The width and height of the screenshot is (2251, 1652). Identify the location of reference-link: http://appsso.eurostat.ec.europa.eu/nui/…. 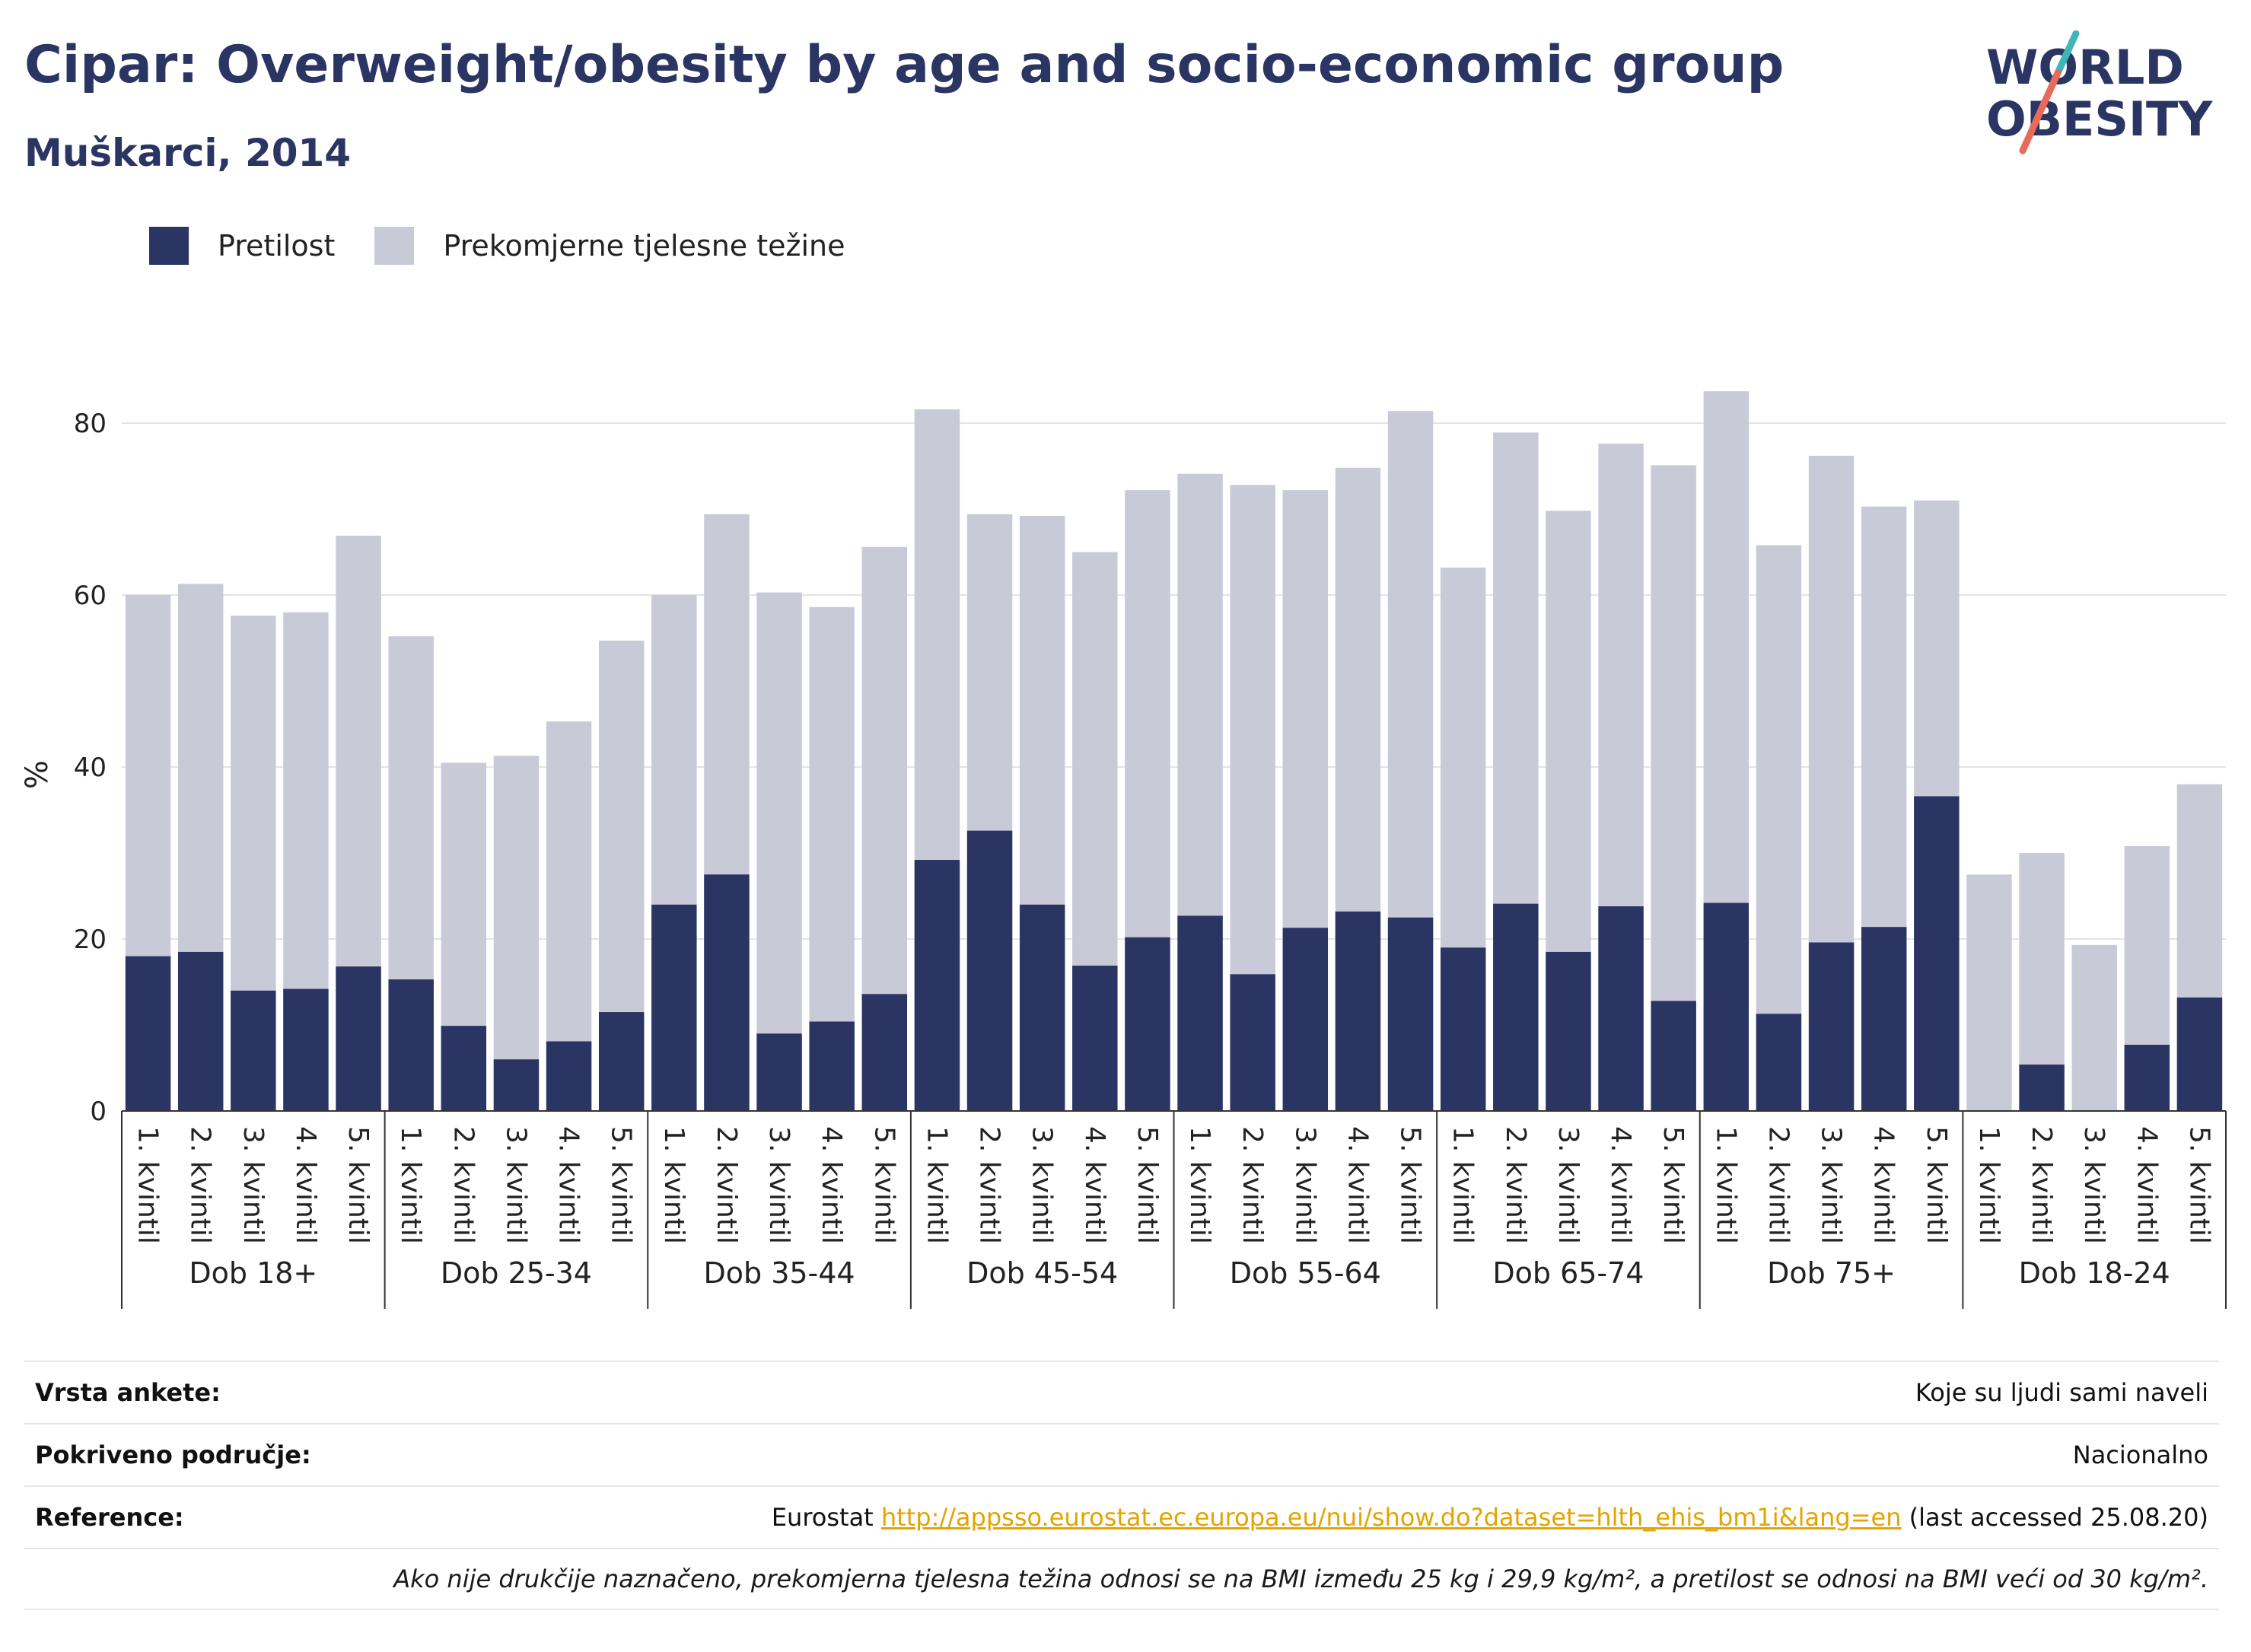
(1391, 1517).